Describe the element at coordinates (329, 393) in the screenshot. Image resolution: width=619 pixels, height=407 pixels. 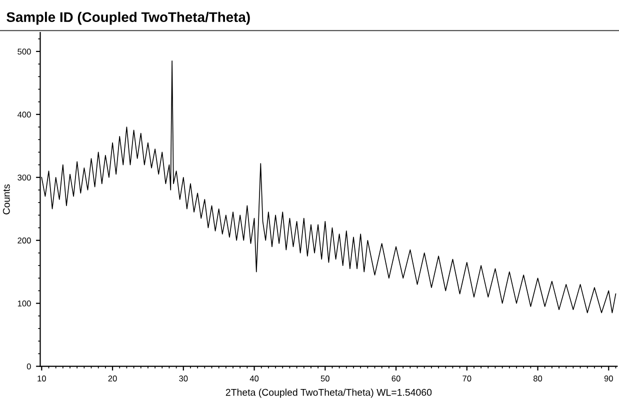
I see `x-axis-title: 2Theta (Coupled TwoTheta/Theta) WL=1.54060` at that location.